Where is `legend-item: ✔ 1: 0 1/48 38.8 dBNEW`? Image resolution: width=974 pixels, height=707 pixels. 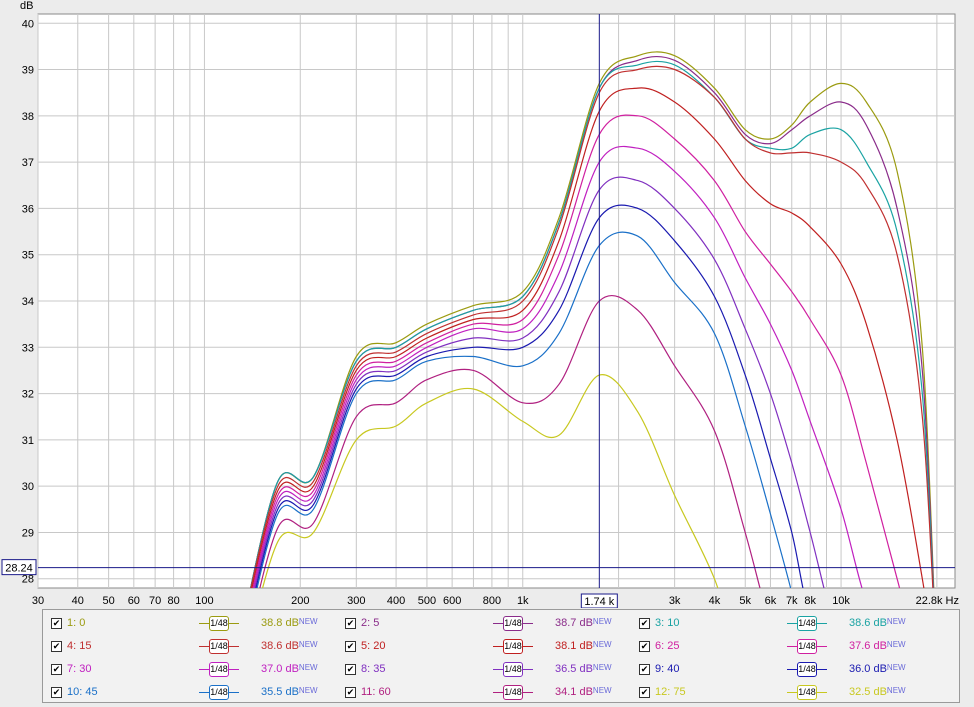
legend-item: ✔ 1: 0 1/48 38.8 dBNEW is located at coordinates (196, 624).